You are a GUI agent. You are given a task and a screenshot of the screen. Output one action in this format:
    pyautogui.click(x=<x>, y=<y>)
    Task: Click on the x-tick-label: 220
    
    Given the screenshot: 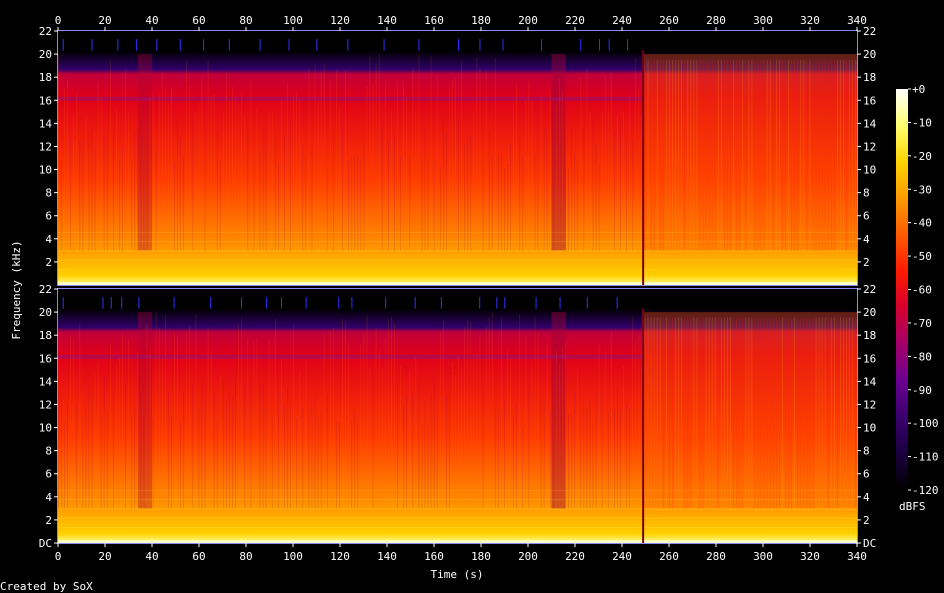 What is the action you would take?
    pyautogui.click(x=575, y=556)
    